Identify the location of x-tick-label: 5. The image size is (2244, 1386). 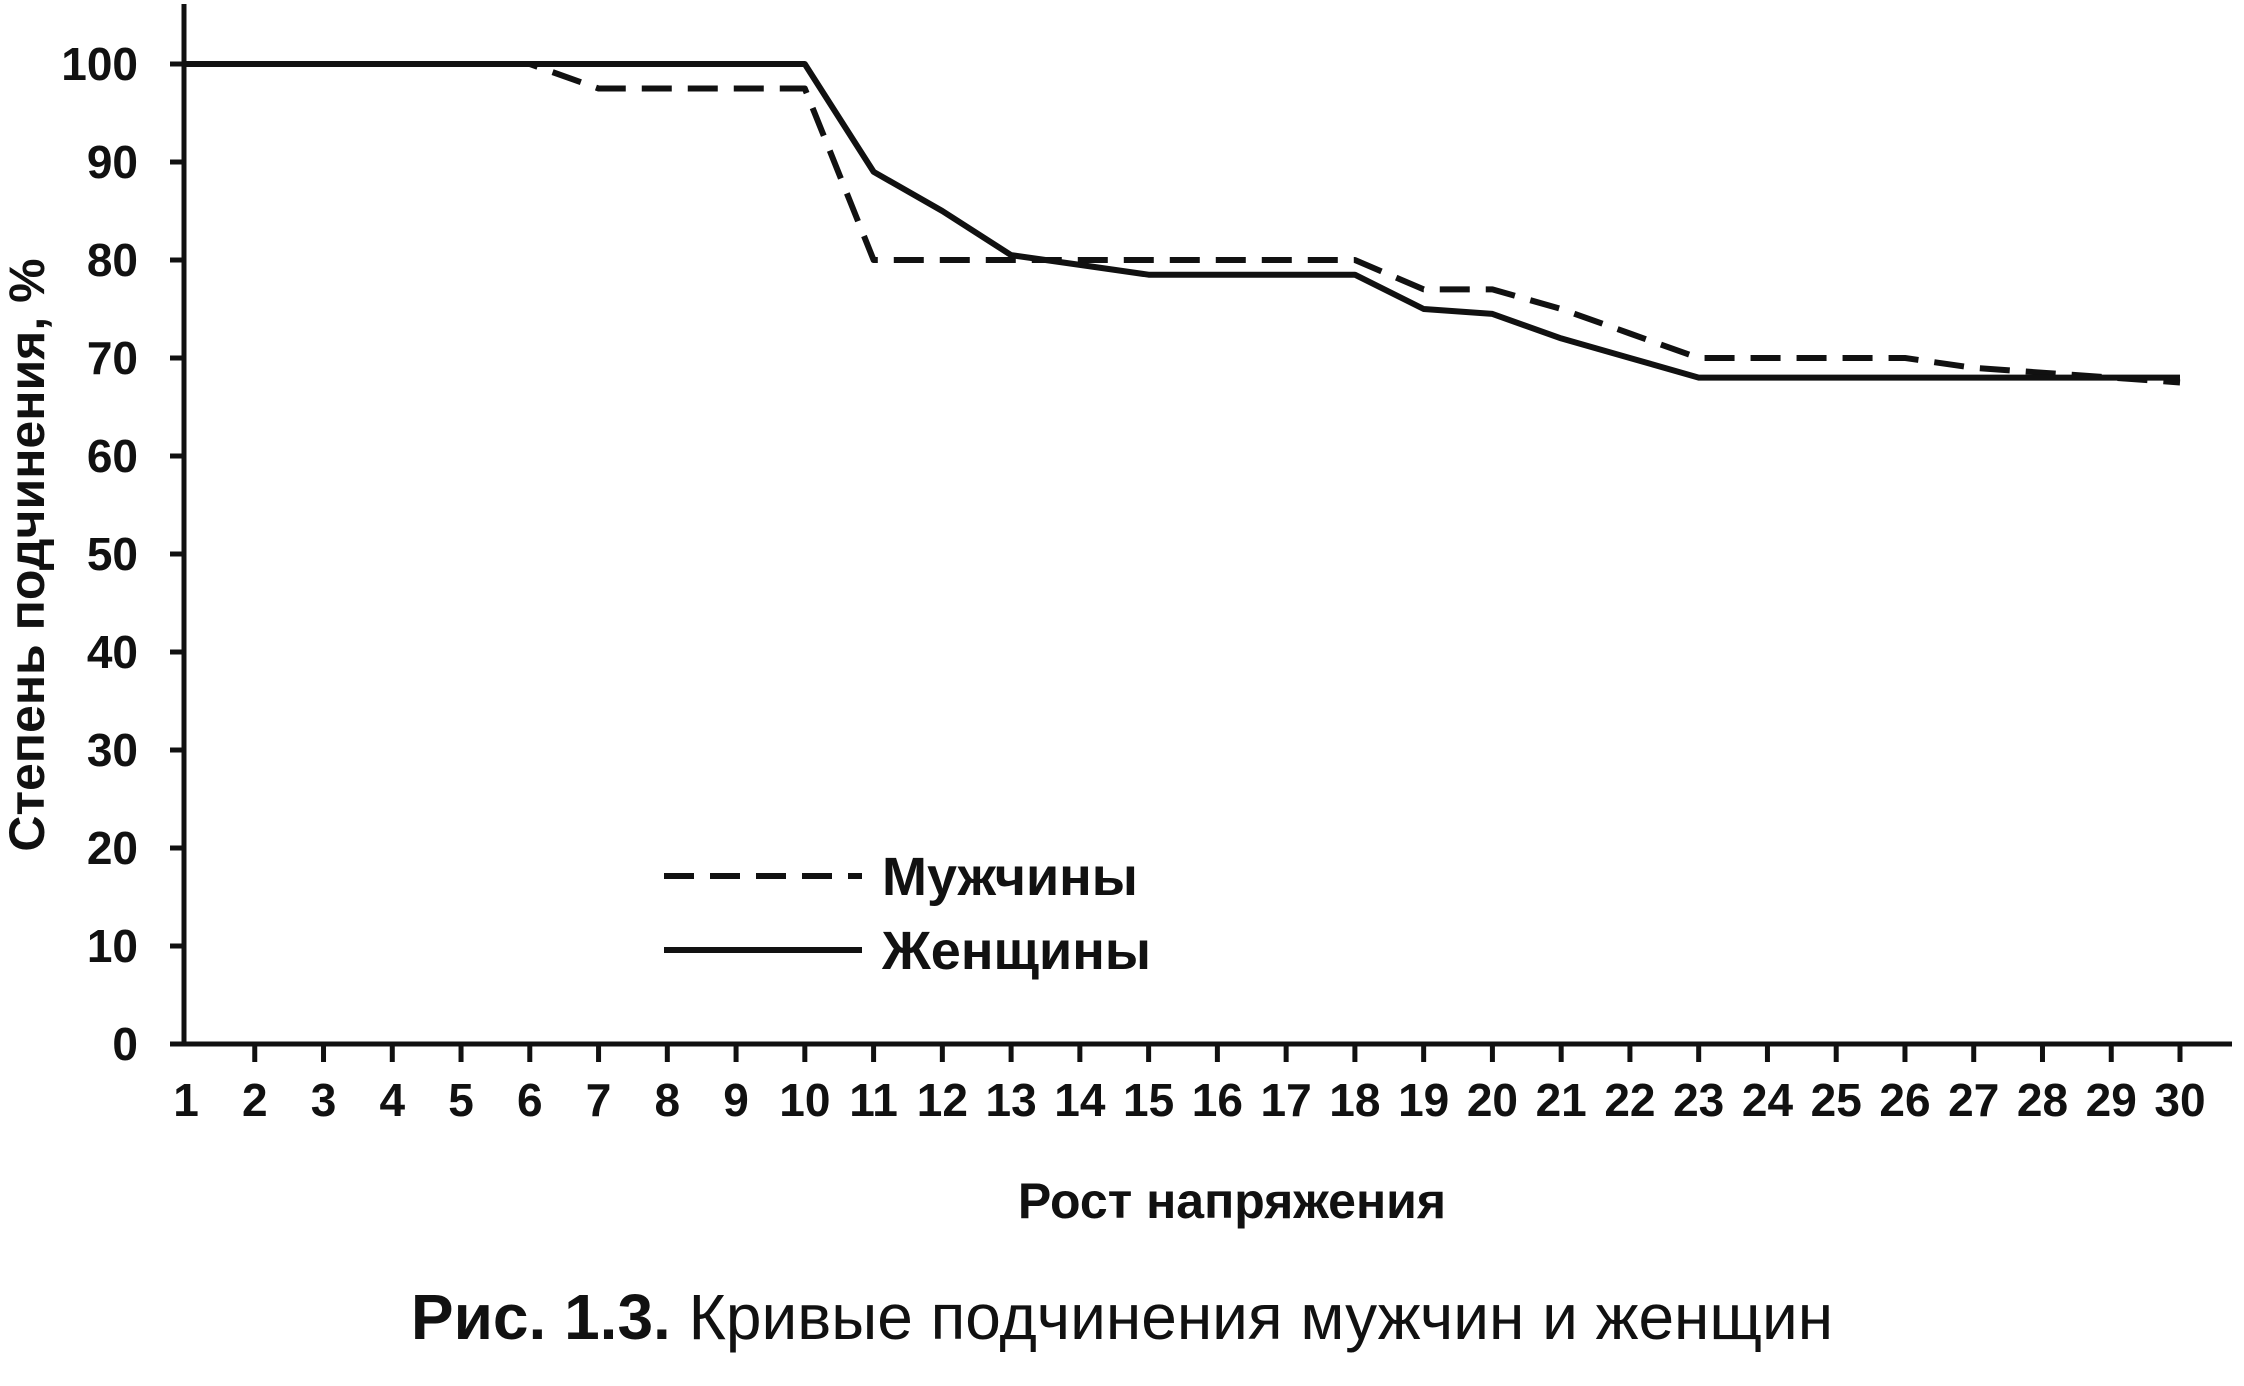
(461, 1100).